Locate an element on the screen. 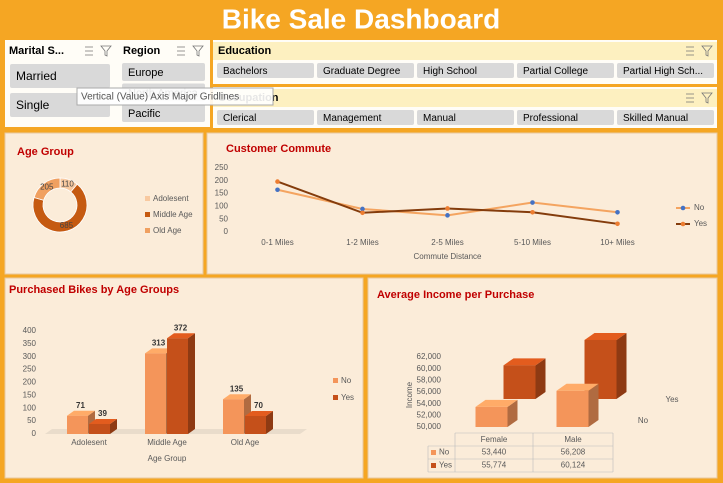  slicer-item: Clerical is located at coordinates (265, 117).